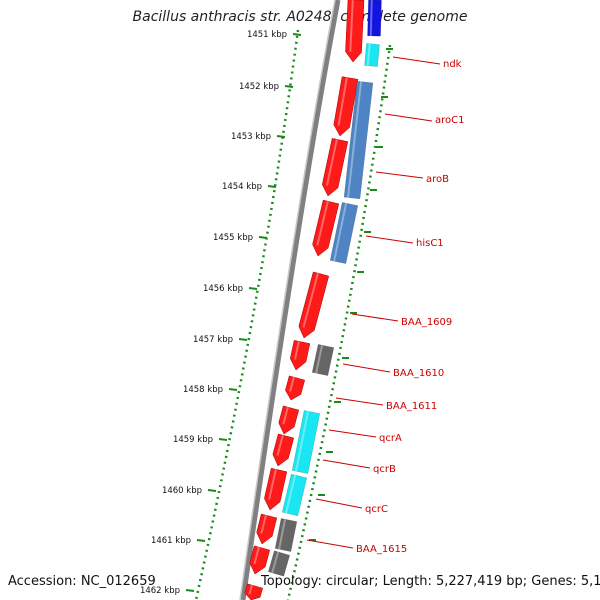  What do you see at coordinates (384, 469) in the screenshot?
I see `gene-label: qcrB` at bounding box center [384, 469].